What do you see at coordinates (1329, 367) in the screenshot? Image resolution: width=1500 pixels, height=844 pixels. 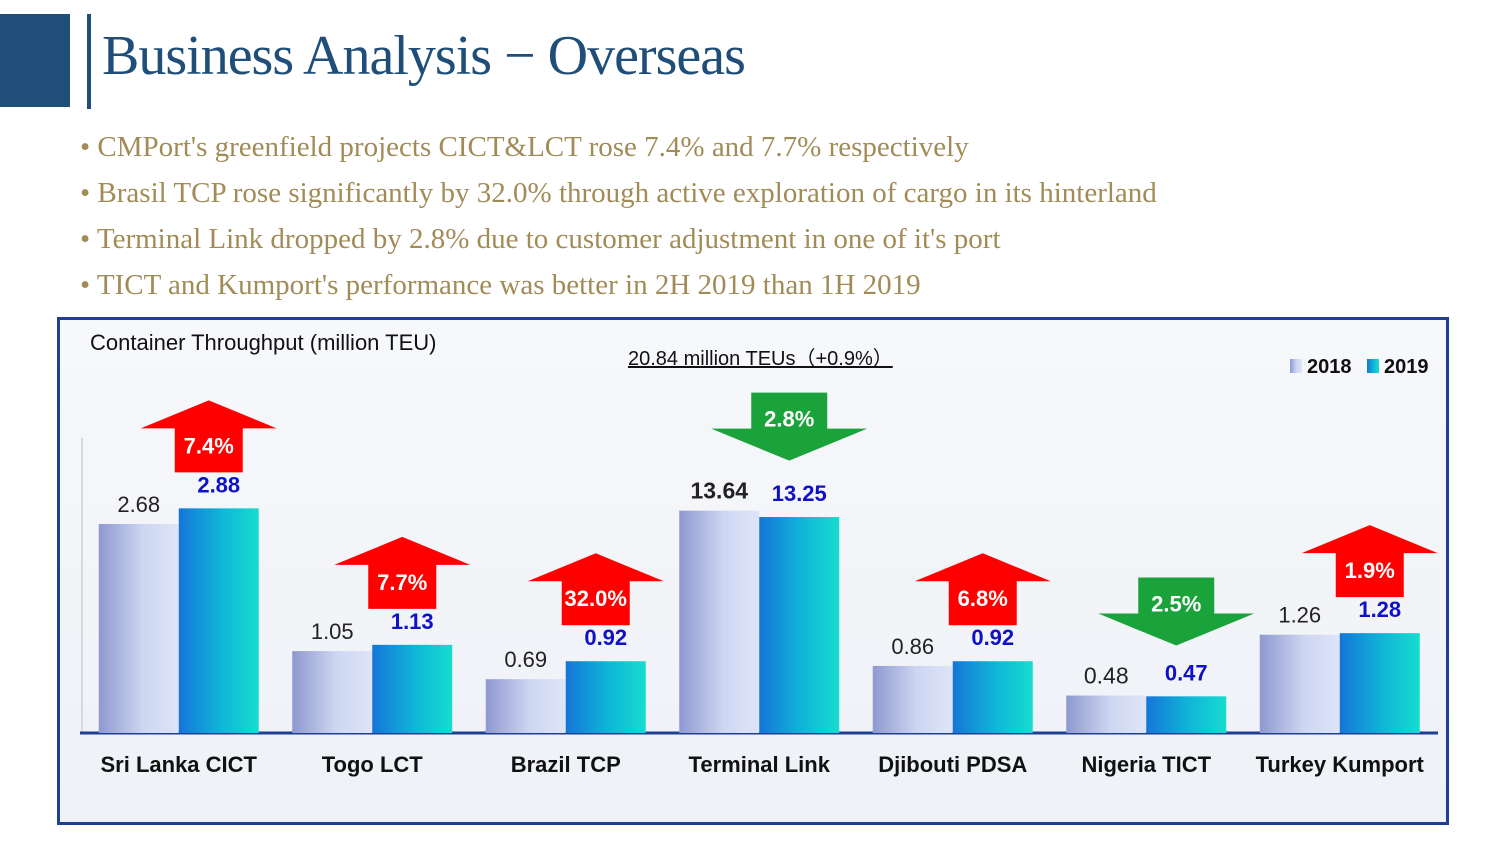 I see `legend-label-2018: 2018` at bounding box center [1329, 367].